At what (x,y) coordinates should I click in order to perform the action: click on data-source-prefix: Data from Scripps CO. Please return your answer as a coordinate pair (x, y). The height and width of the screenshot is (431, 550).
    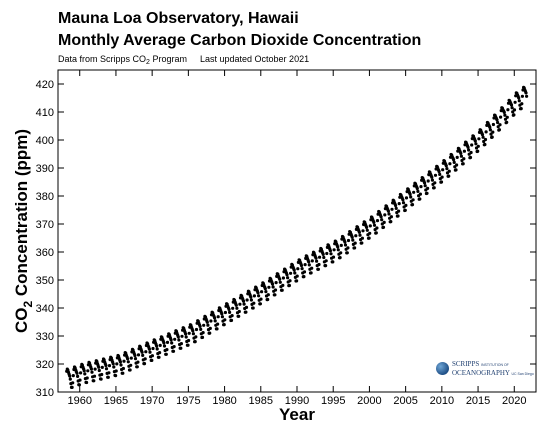
    Looking at the image, I should click on (102, 59).